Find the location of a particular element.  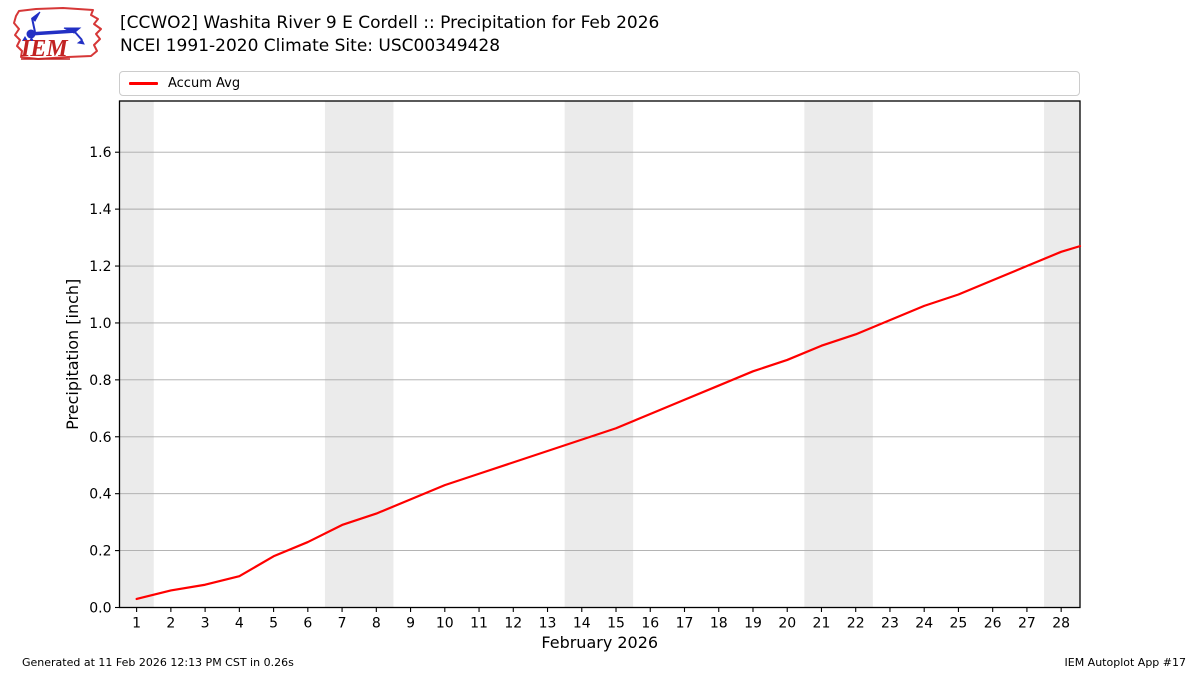

x-tick-label: 13 is located at coordinates (548, 624).